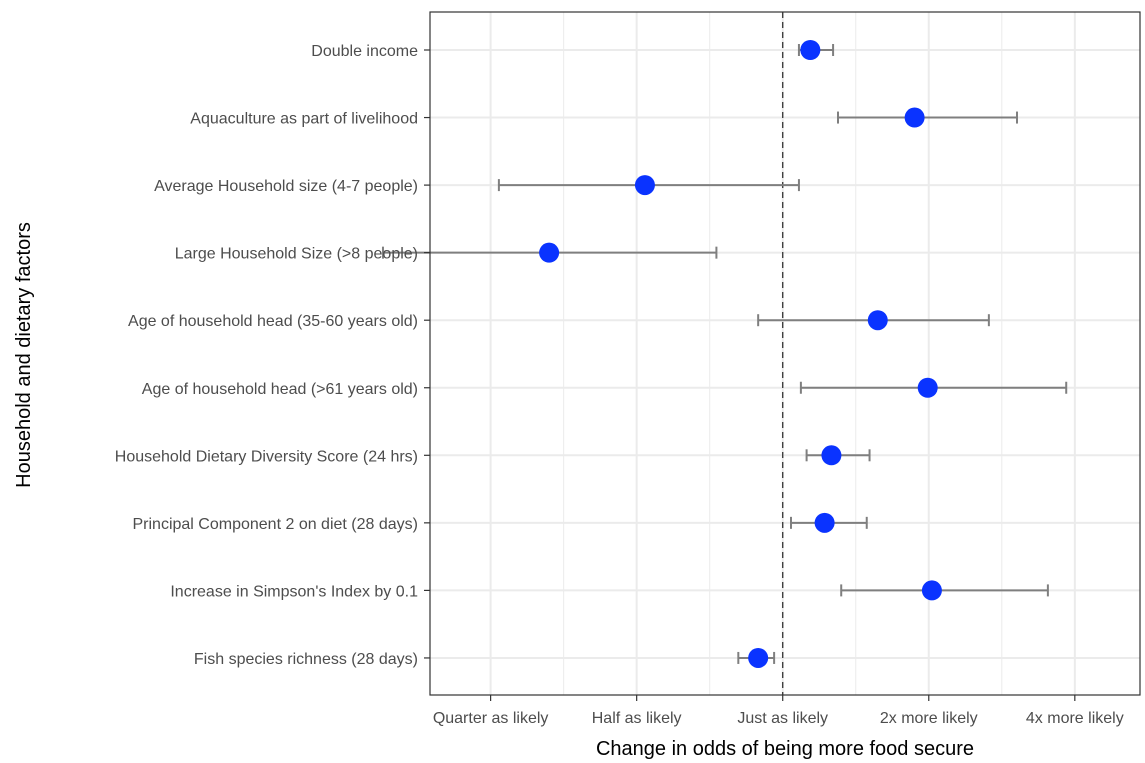 The width and height of the screenshot is (1145, 763). What do you see at coordinates (782, 718) in the screenshot?
I see `x-tick-label: Just as likely` at bounding box center [782, 718].